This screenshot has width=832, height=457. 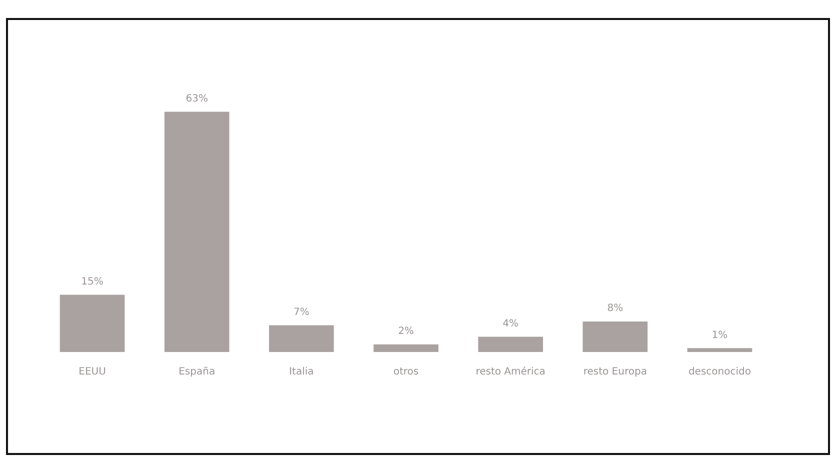 What do you see at coordinates (301, 312) in the screenshot?
I see `data-label: 7%` at bounding box center [301, 312].